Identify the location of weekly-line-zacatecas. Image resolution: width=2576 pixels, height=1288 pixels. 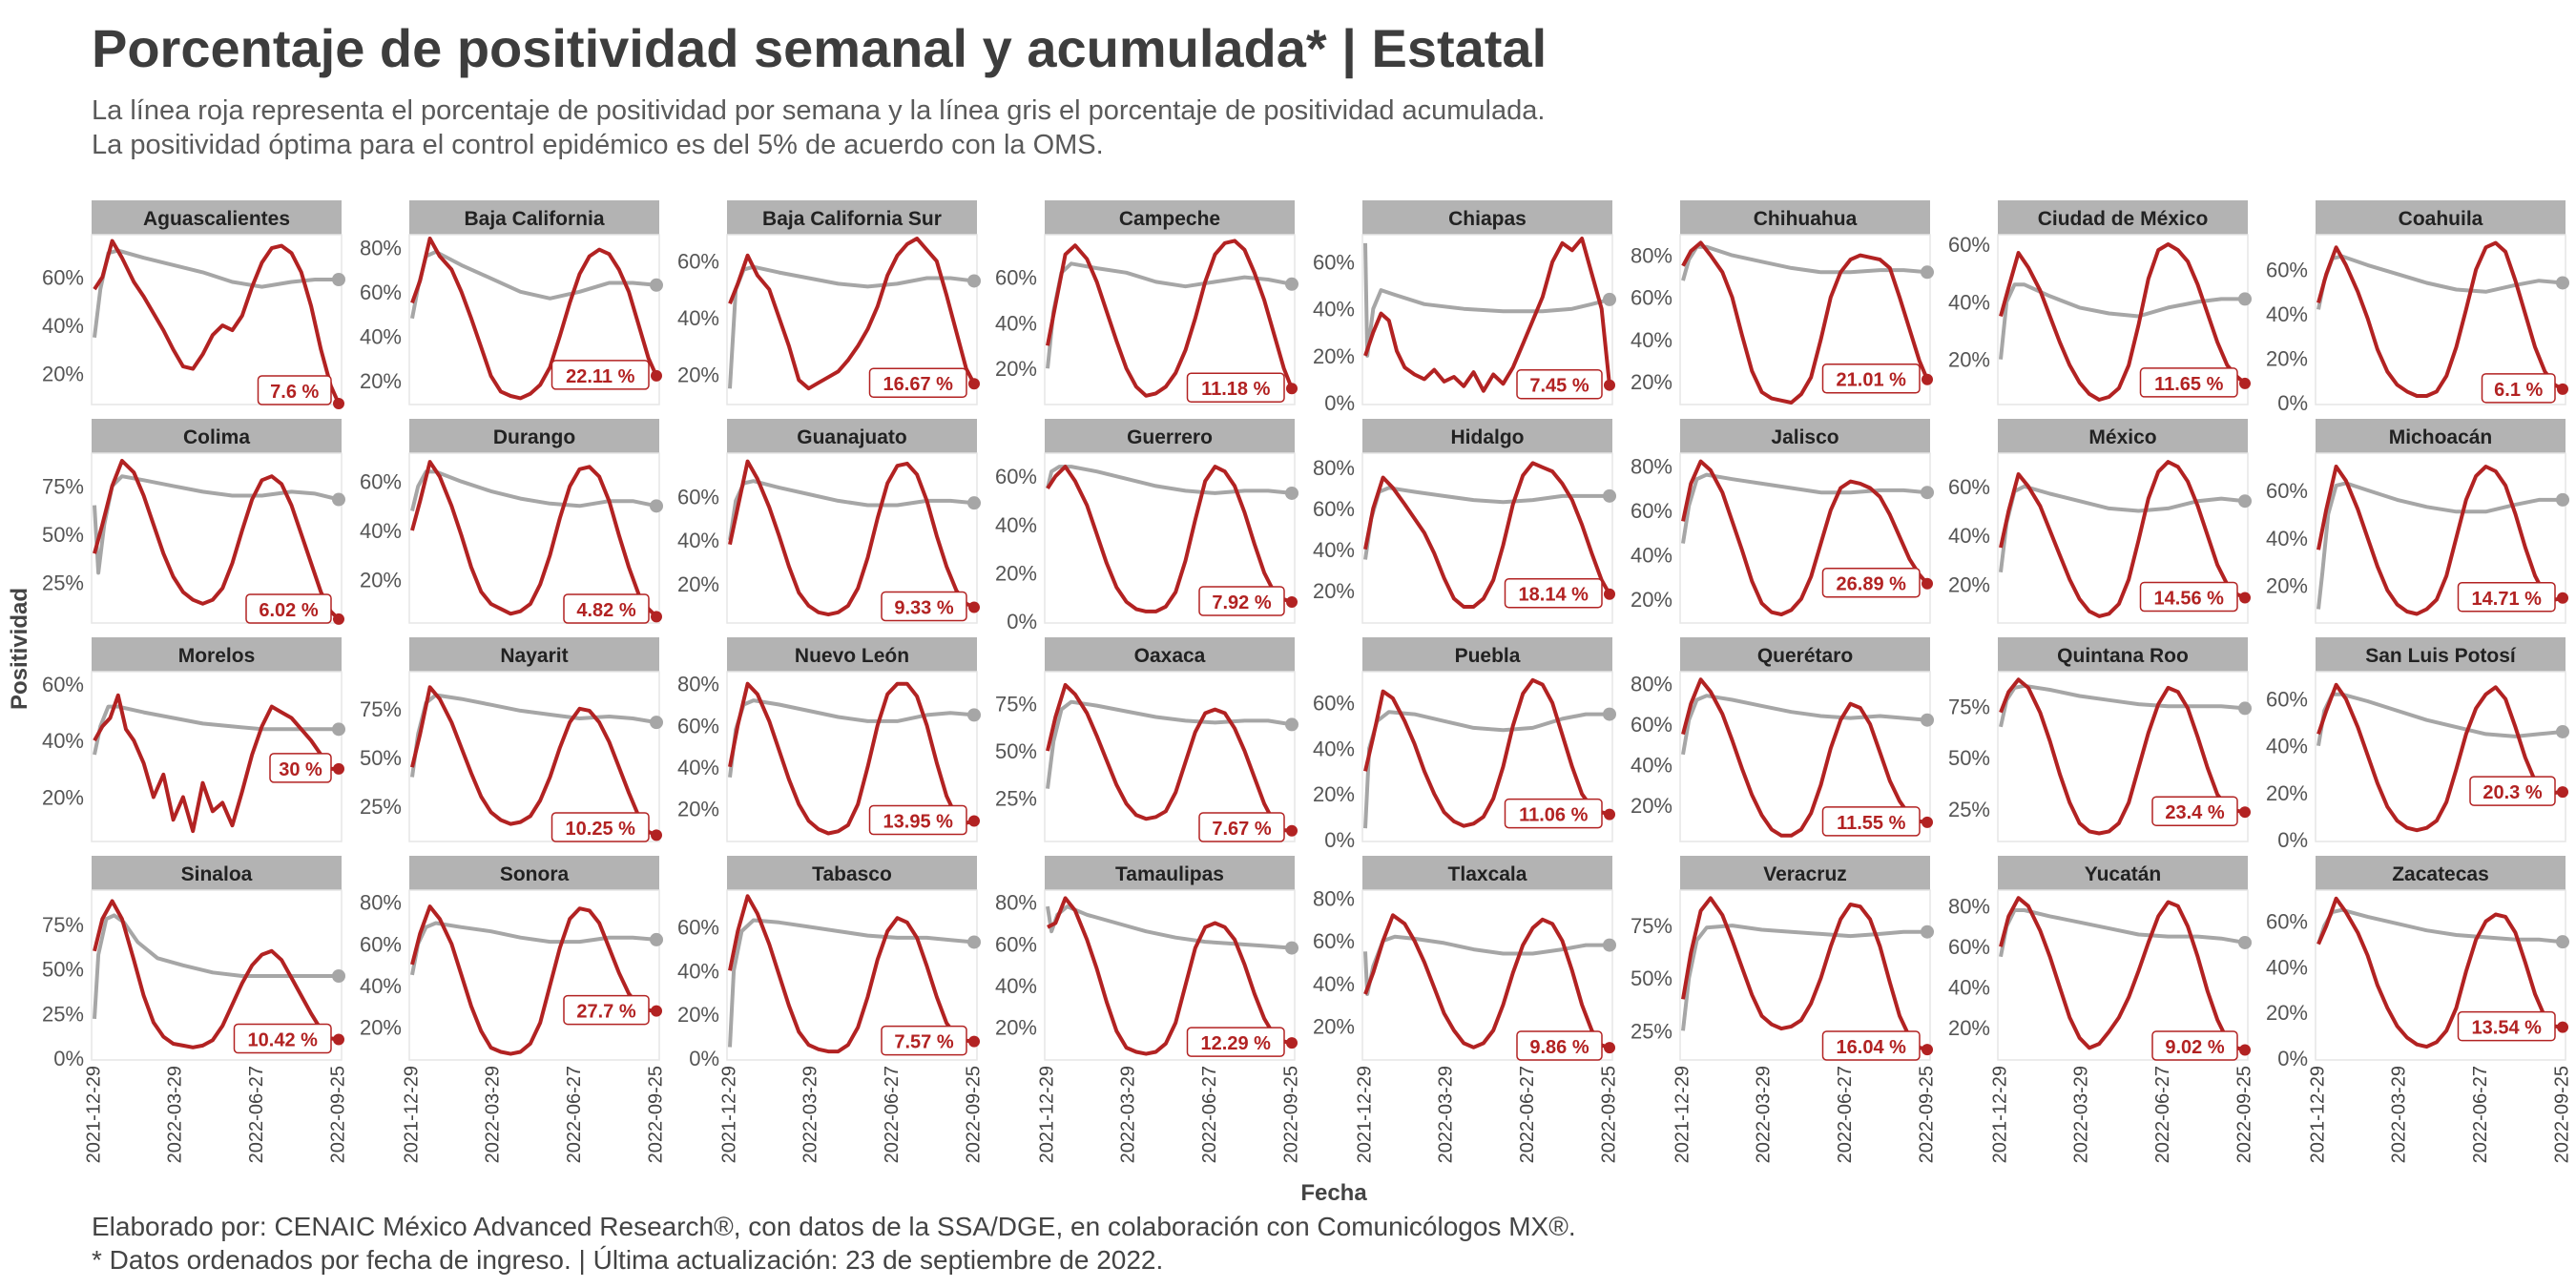
(2440, 972).